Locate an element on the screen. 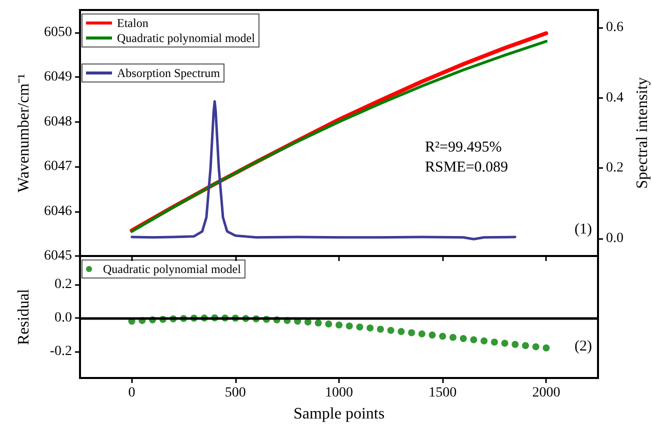  y2-tick-label: 0.6 is located at coordinates (615, 28).